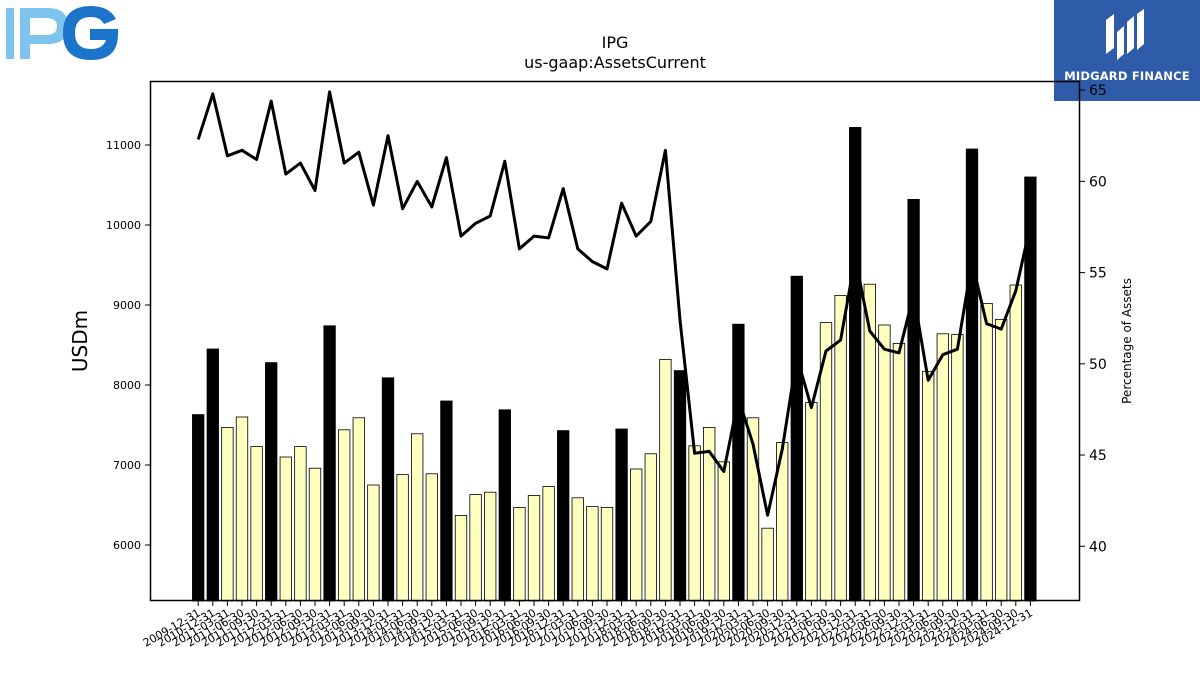 Image resolution: width=1200 pixels, height=675 pixels. Describe the element at coordinates (1098, 91) in the screenshot. I see `y2-tick-label: 65` at that location.